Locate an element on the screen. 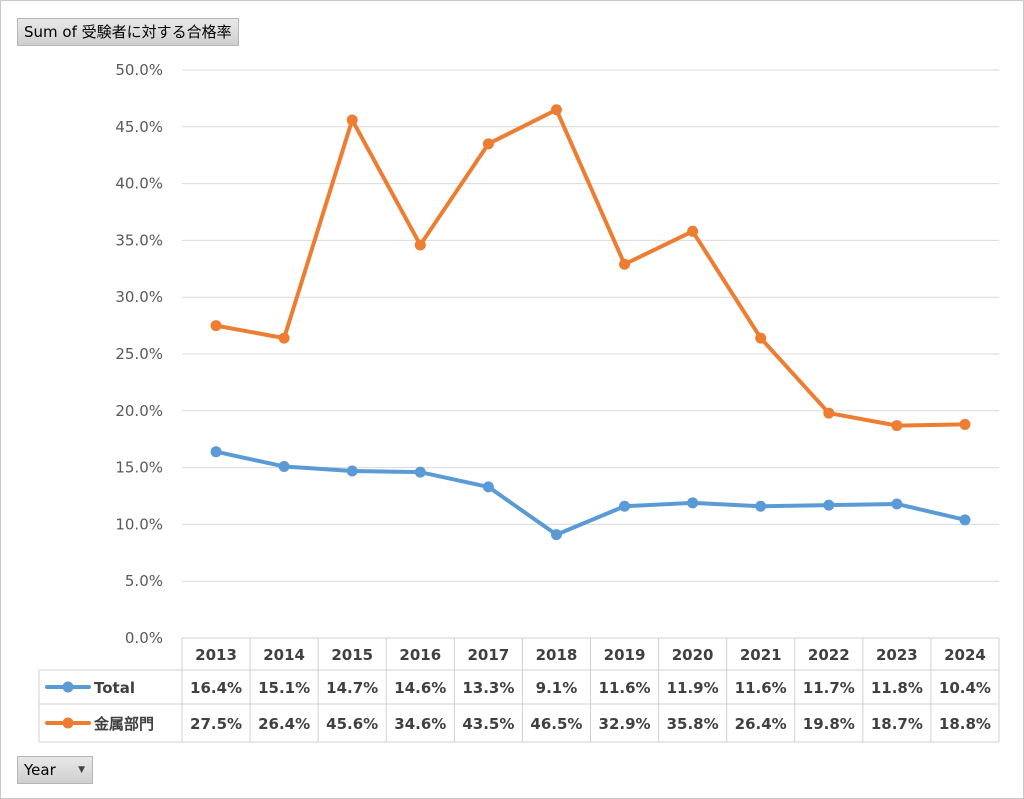 The image size is (1024, 799). x-tick-label: 2016 is located at coordinates (420, 655).